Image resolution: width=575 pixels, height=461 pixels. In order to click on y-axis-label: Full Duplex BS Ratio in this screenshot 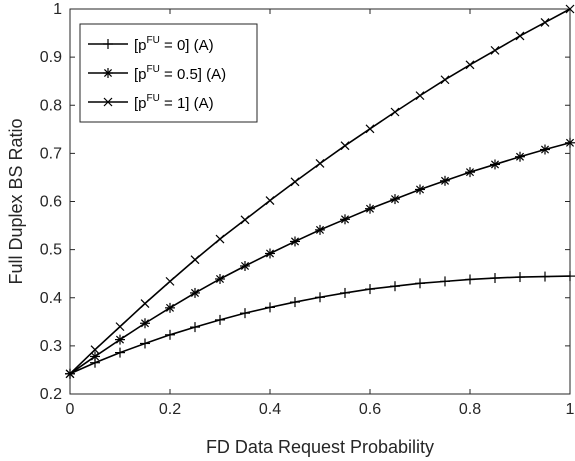, I will do `click(16, 201)`.